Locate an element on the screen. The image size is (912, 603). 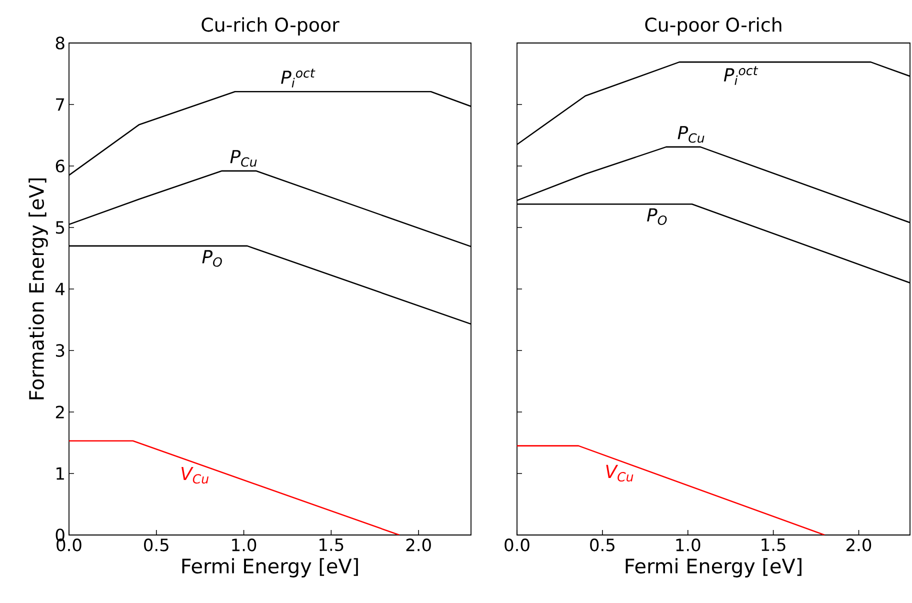
chart-title: Cu-poor O-rich is located at coordinates (713, 26).